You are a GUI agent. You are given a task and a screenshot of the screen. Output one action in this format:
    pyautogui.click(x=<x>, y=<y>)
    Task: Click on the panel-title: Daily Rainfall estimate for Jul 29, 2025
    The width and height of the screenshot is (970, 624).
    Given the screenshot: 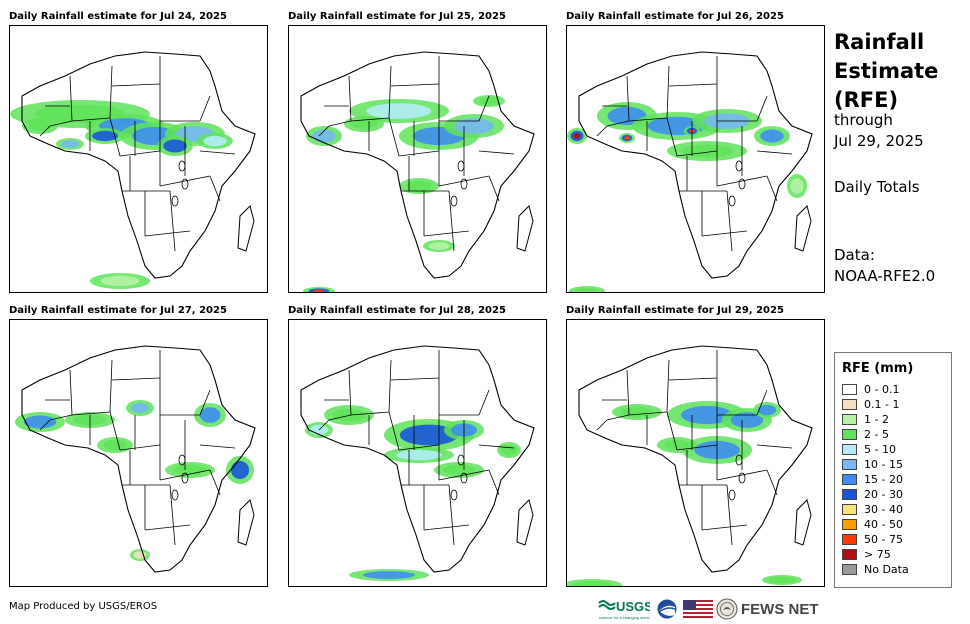 What is the action you would take?
    pyautogui.click(x=675, y=310)
    